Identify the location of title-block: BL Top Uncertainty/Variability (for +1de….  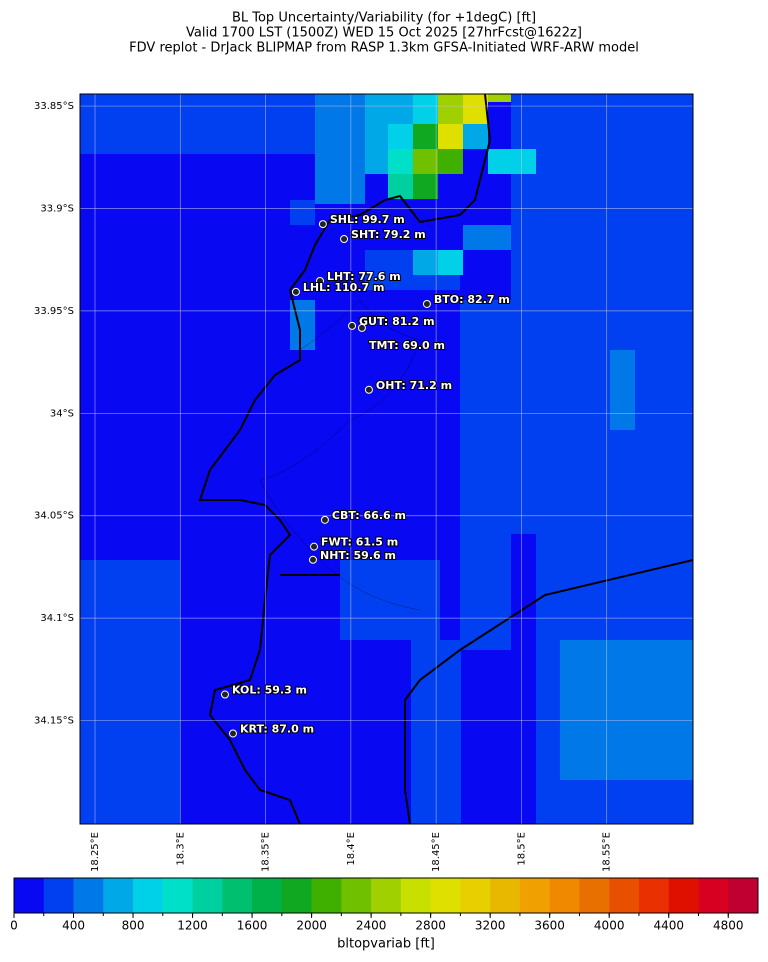
(384, 33).